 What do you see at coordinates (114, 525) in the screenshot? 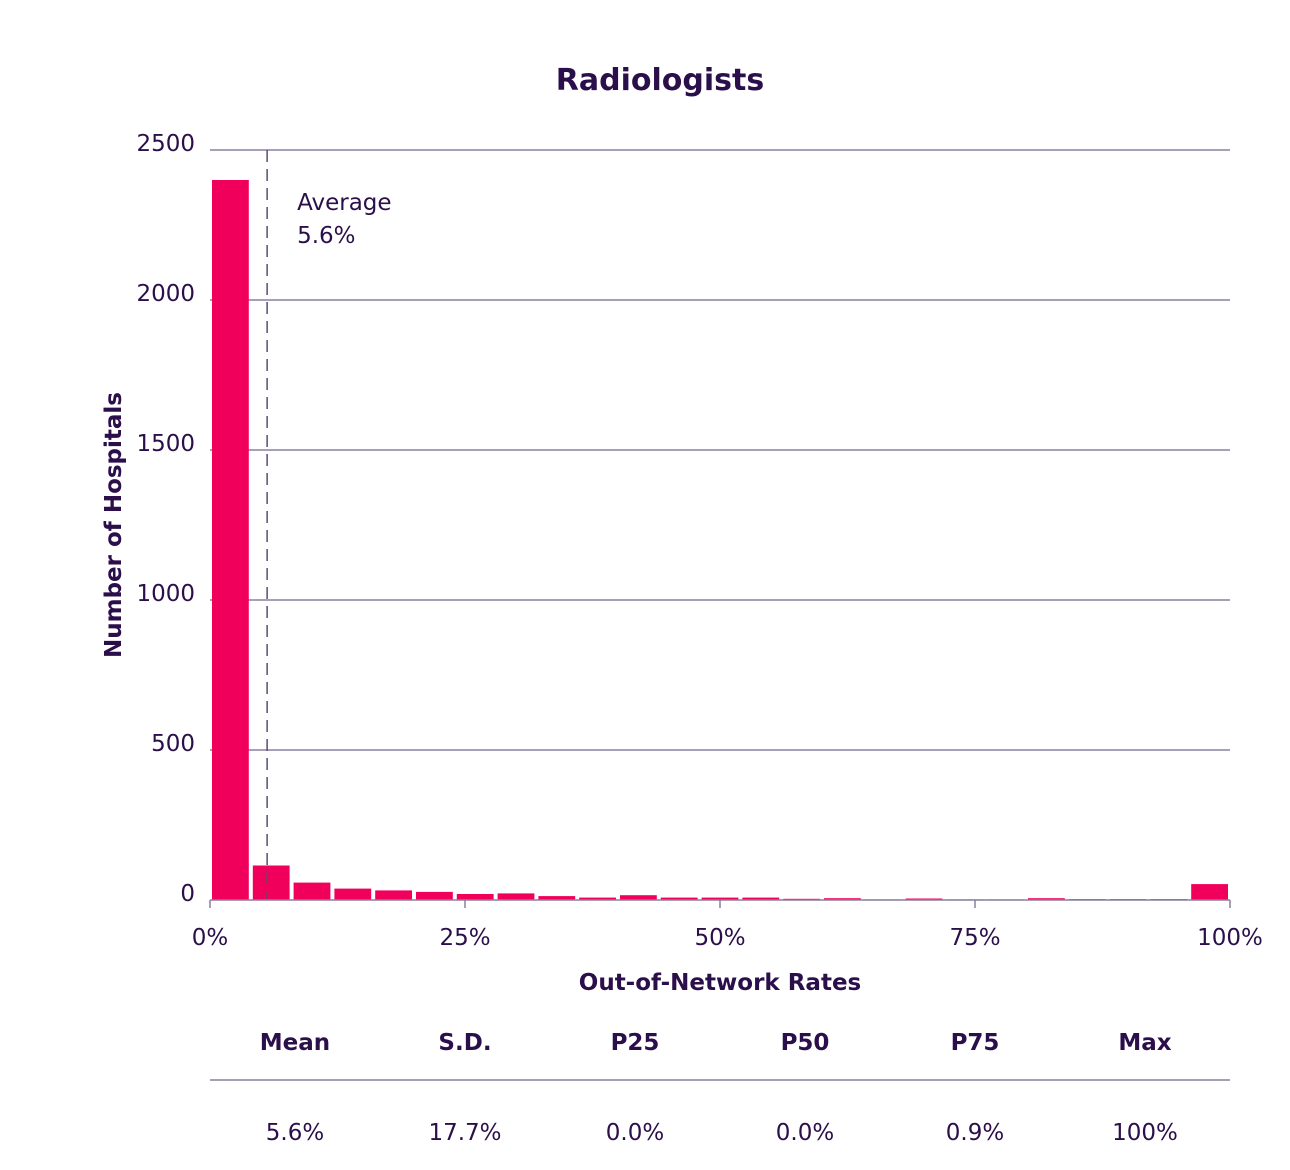
I see `y-axis-title: Number of Hospitals` at bounding box center [114, 525].